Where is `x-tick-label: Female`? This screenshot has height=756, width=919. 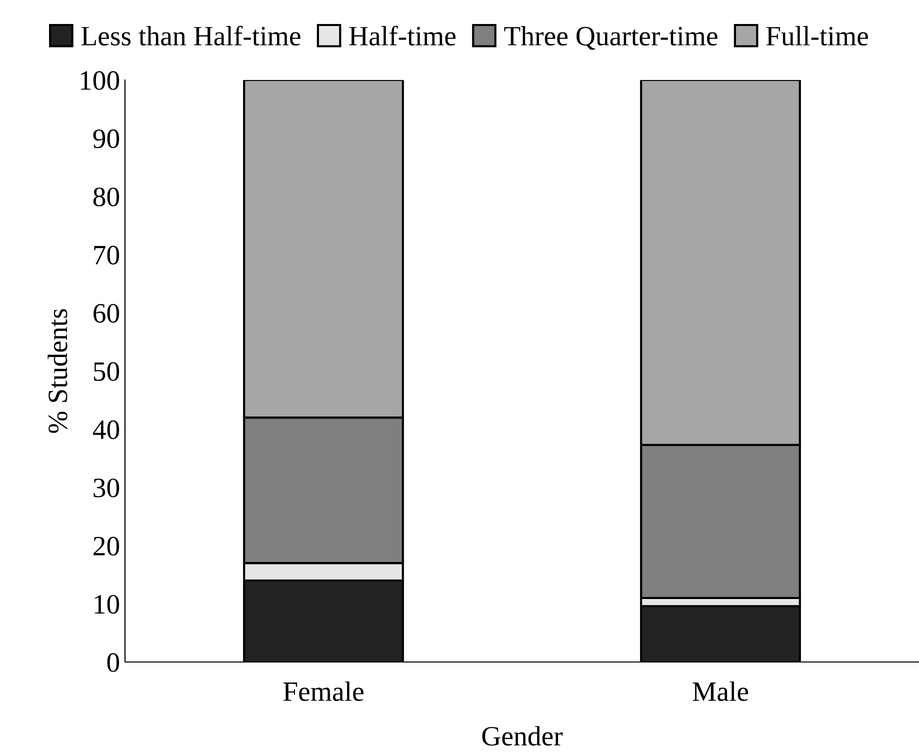
x-tick-label: Female is located at coordinates (323, 691).